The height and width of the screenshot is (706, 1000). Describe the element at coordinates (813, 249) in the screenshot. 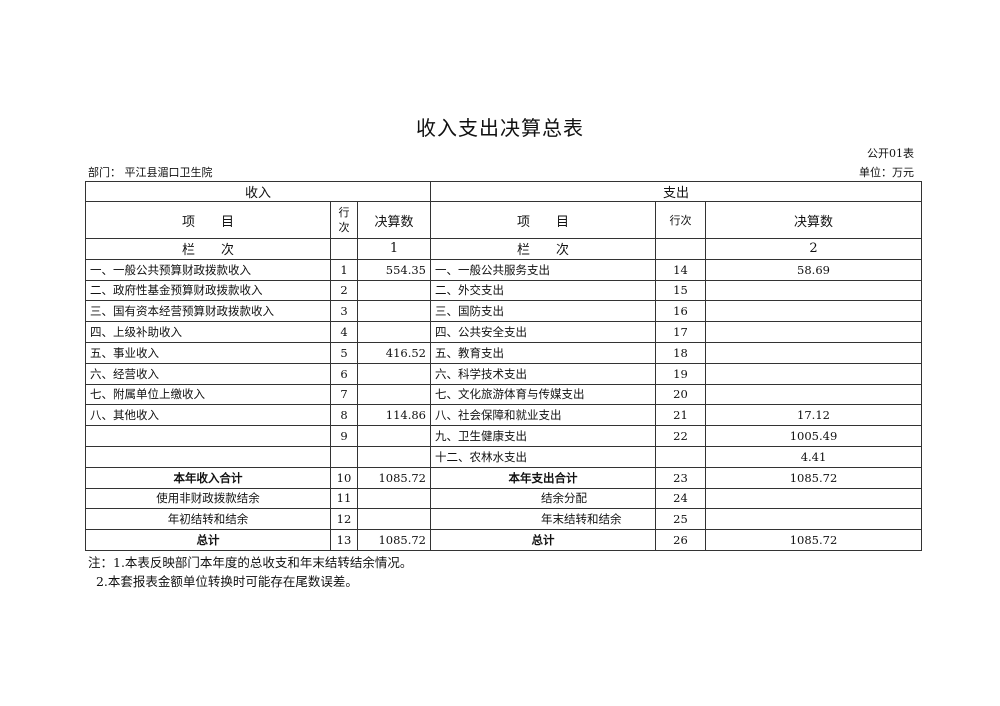

I see `expense-col-number: 2` at that location.